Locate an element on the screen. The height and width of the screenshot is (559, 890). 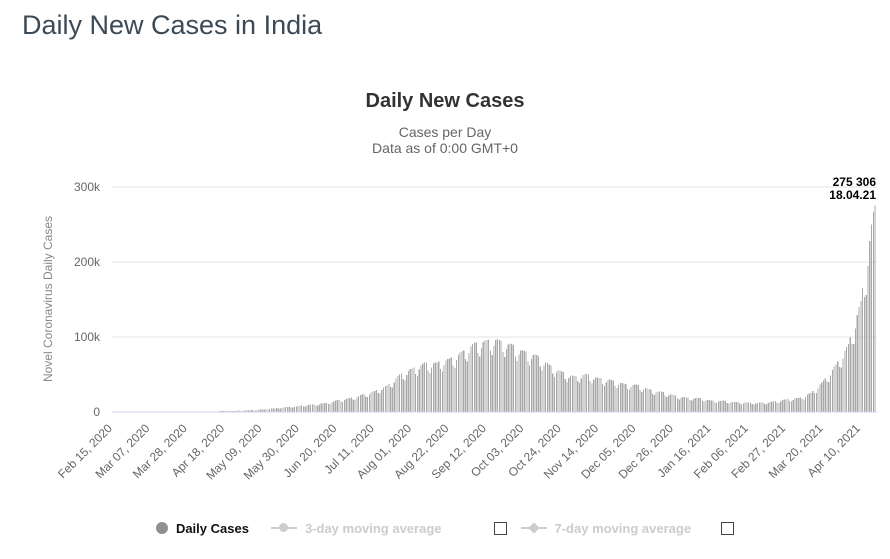
legend-item-7day-moving-average: 7-day moving average is located at coordinates (605, 528).